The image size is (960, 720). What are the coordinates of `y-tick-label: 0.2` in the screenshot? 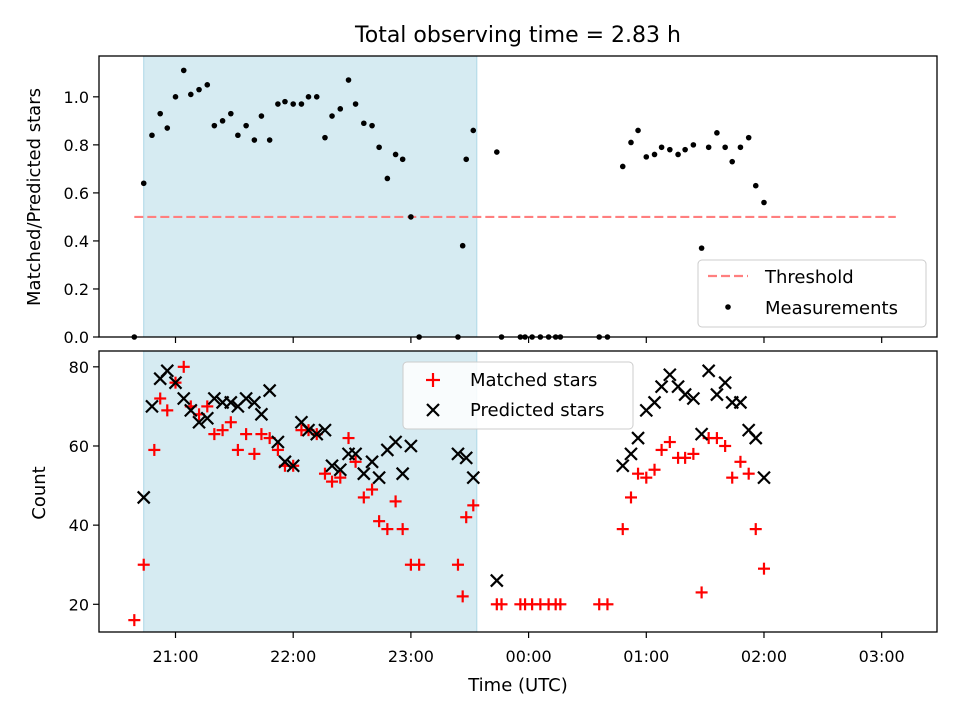 It's located at (76, 289).